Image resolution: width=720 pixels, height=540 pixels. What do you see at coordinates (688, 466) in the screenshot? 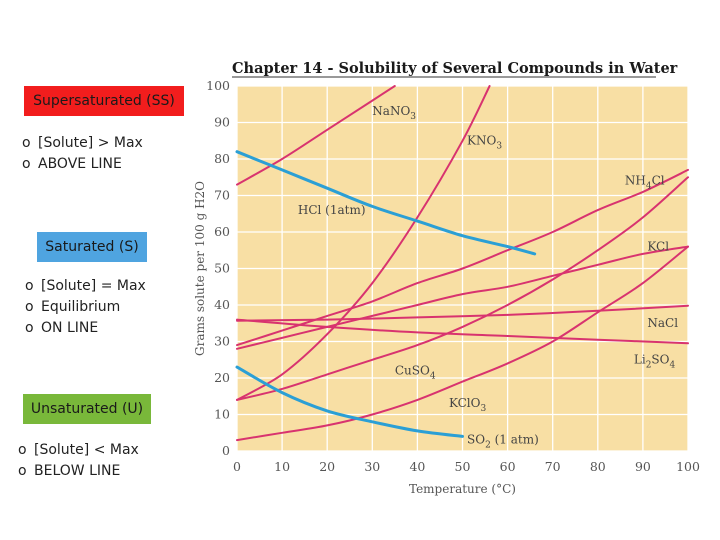
I see `x-tick-label: 100` at bounding box center [688, 466].